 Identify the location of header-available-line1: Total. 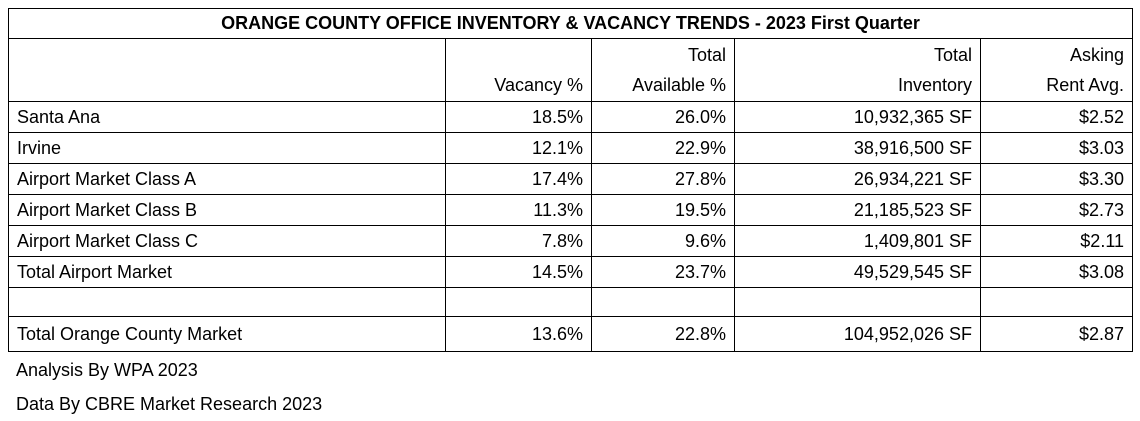
(706, 55).